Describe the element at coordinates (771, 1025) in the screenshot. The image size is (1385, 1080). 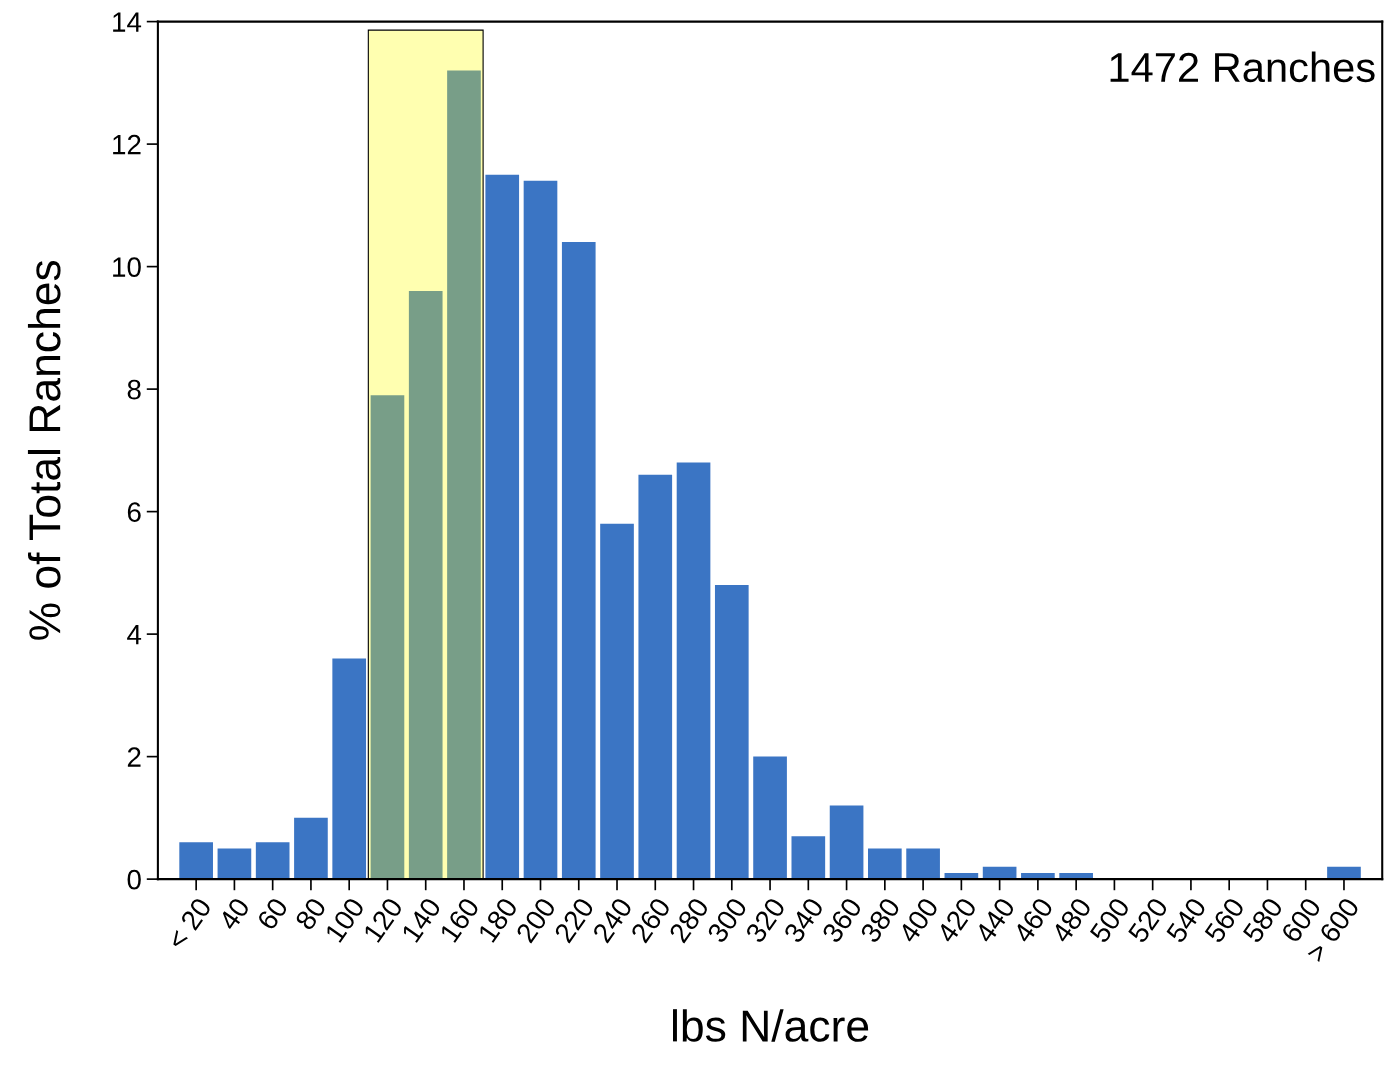
I see `x-axis-title: lbs N/acre` at that location.